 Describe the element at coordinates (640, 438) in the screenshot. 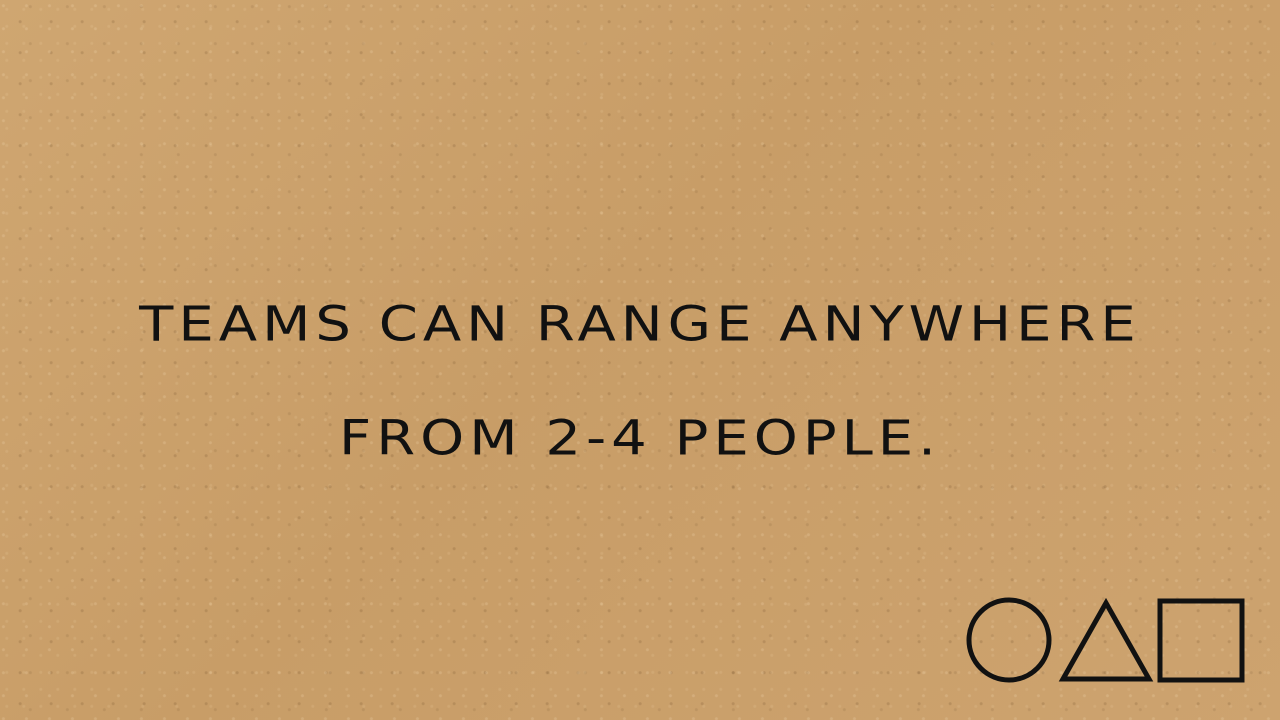

I see `message-line-2: from 2-4 people.` at that location.